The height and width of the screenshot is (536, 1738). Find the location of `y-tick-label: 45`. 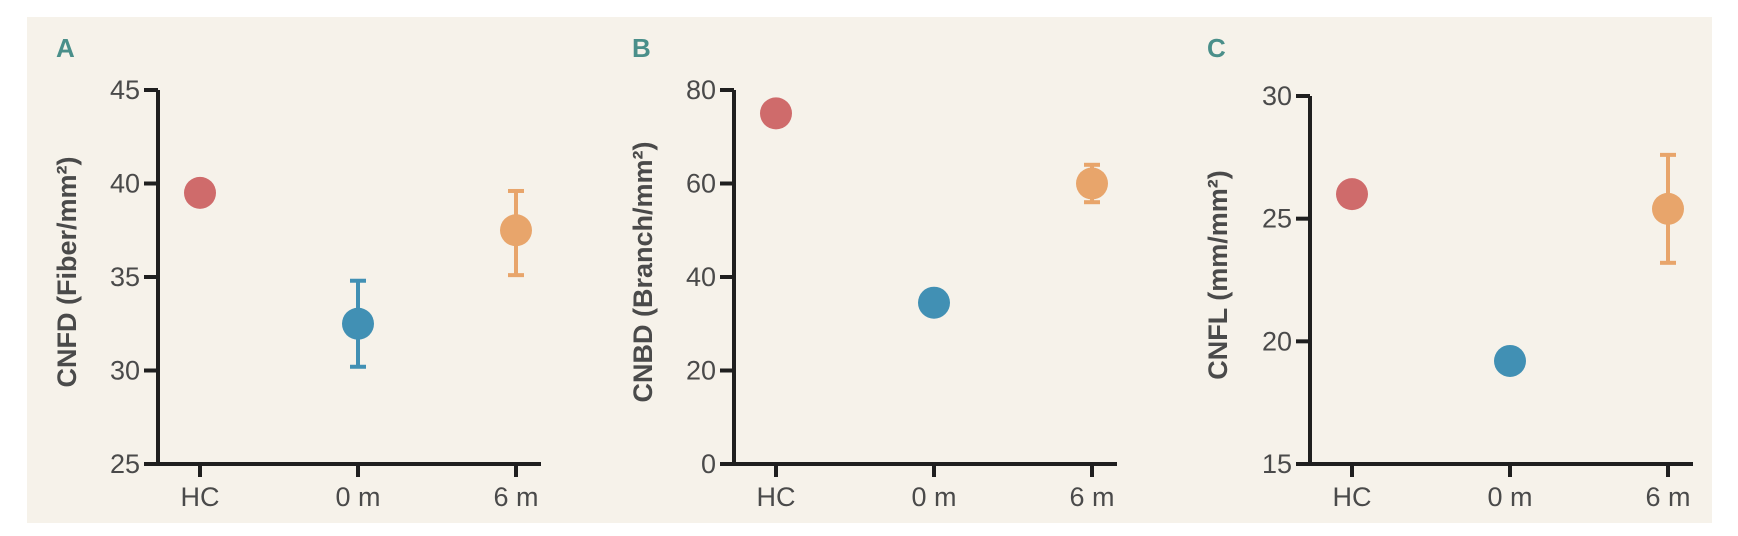

y-tick-label: 45 is located at coordinates (125, 90).